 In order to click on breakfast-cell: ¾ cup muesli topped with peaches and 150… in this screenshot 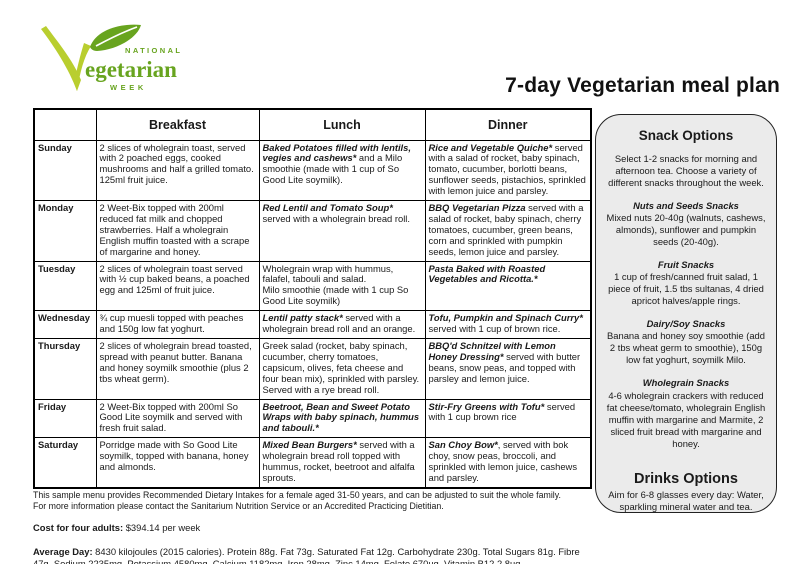, I will do `click(177, 324)`.